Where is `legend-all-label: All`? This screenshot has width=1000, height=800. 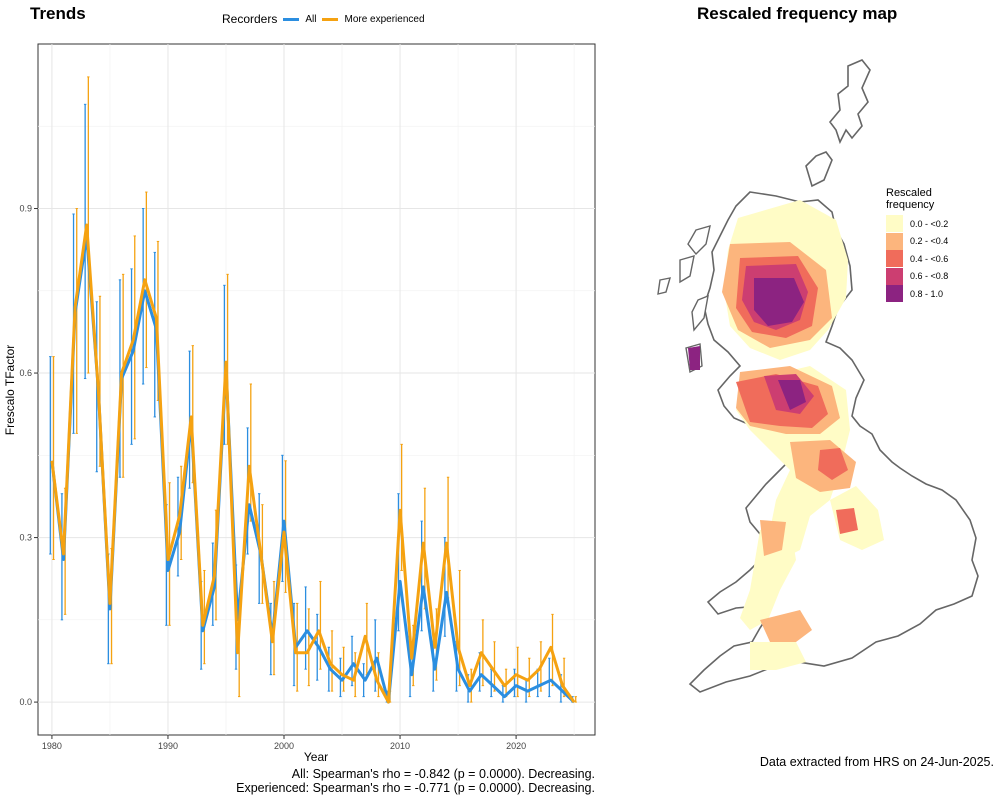 legend-all-label: All is located at coordinates (311, 19).